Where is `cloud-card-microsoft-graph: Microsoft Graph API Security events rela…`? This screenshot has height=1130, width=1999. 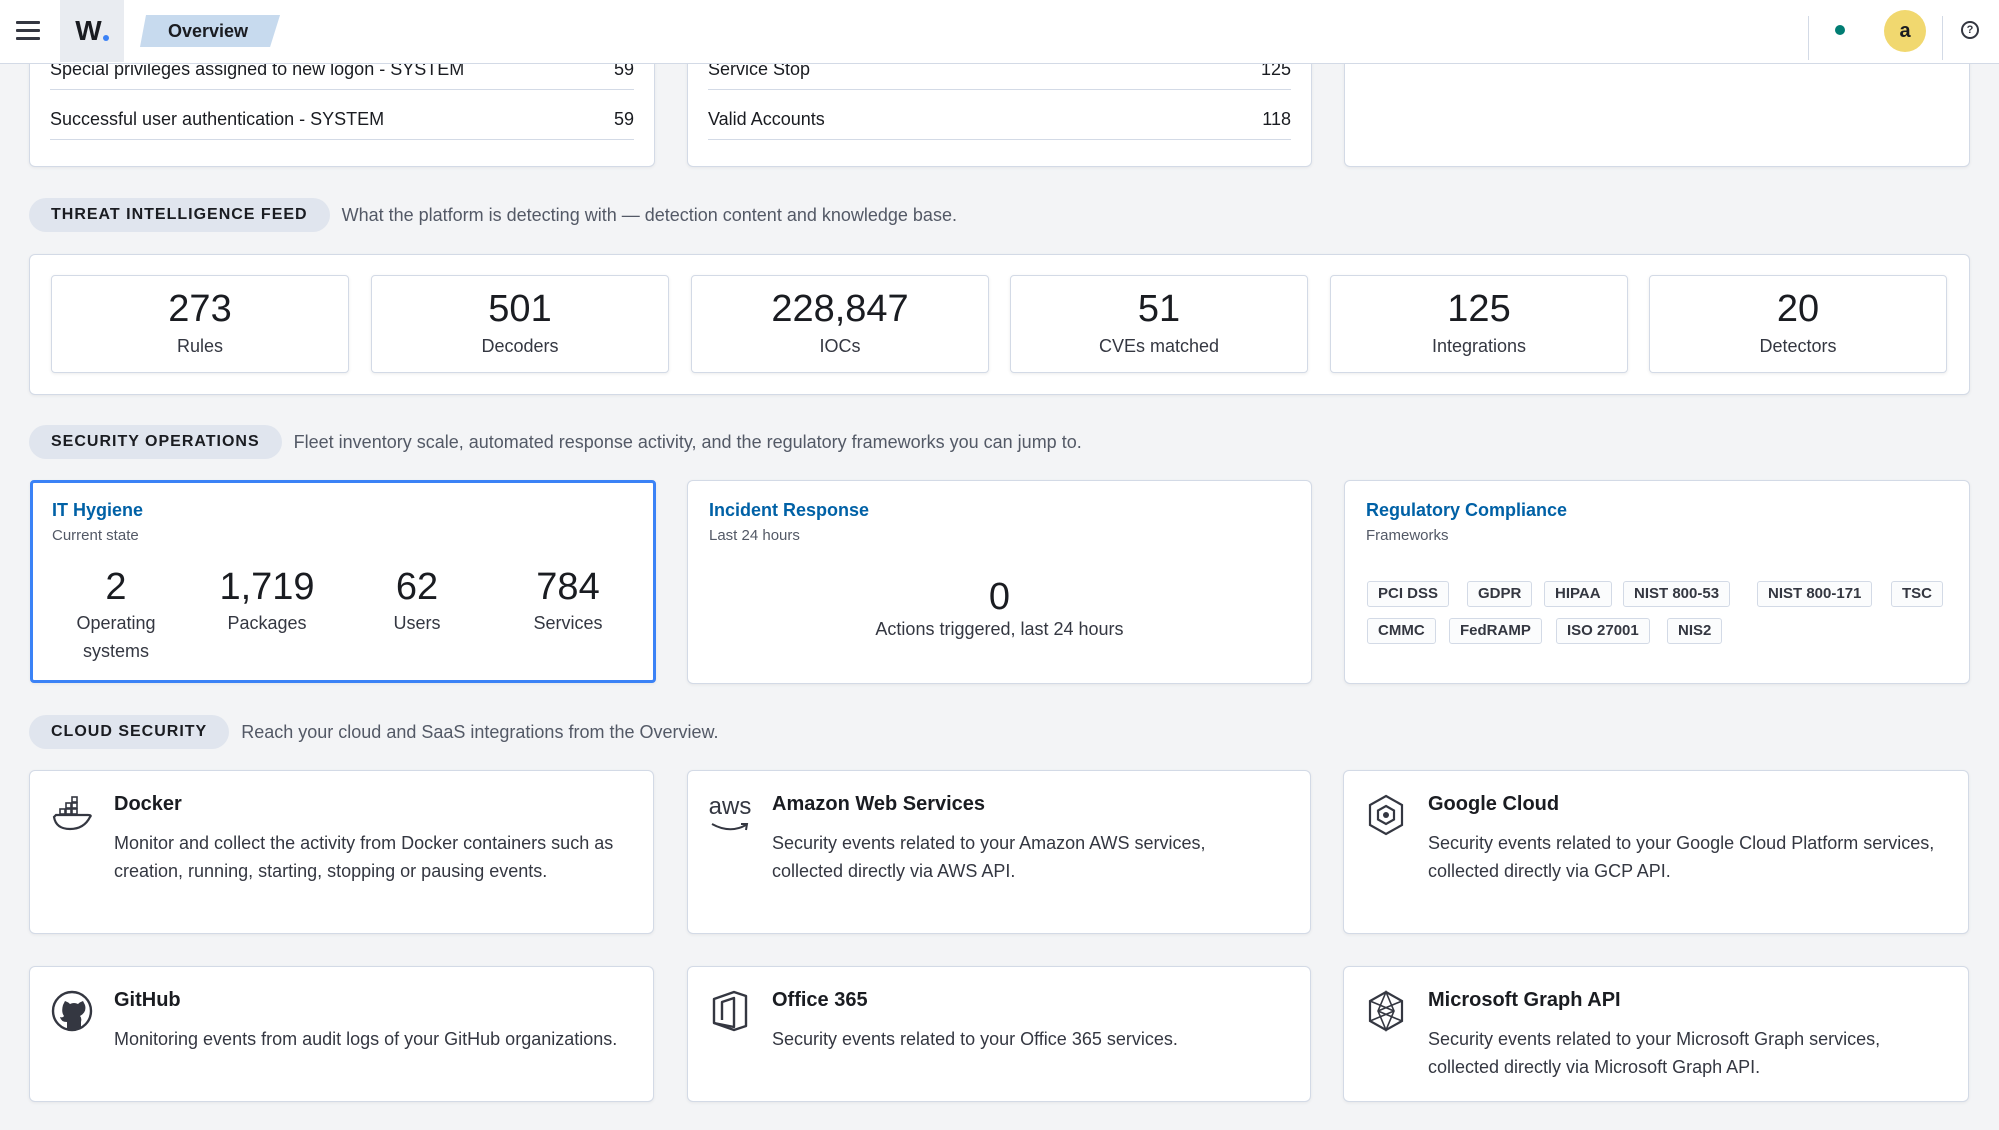
cloud-card-microsoft-graph: Microsoft Graph API Security events rela… is located at coordinates (1656, 1034).